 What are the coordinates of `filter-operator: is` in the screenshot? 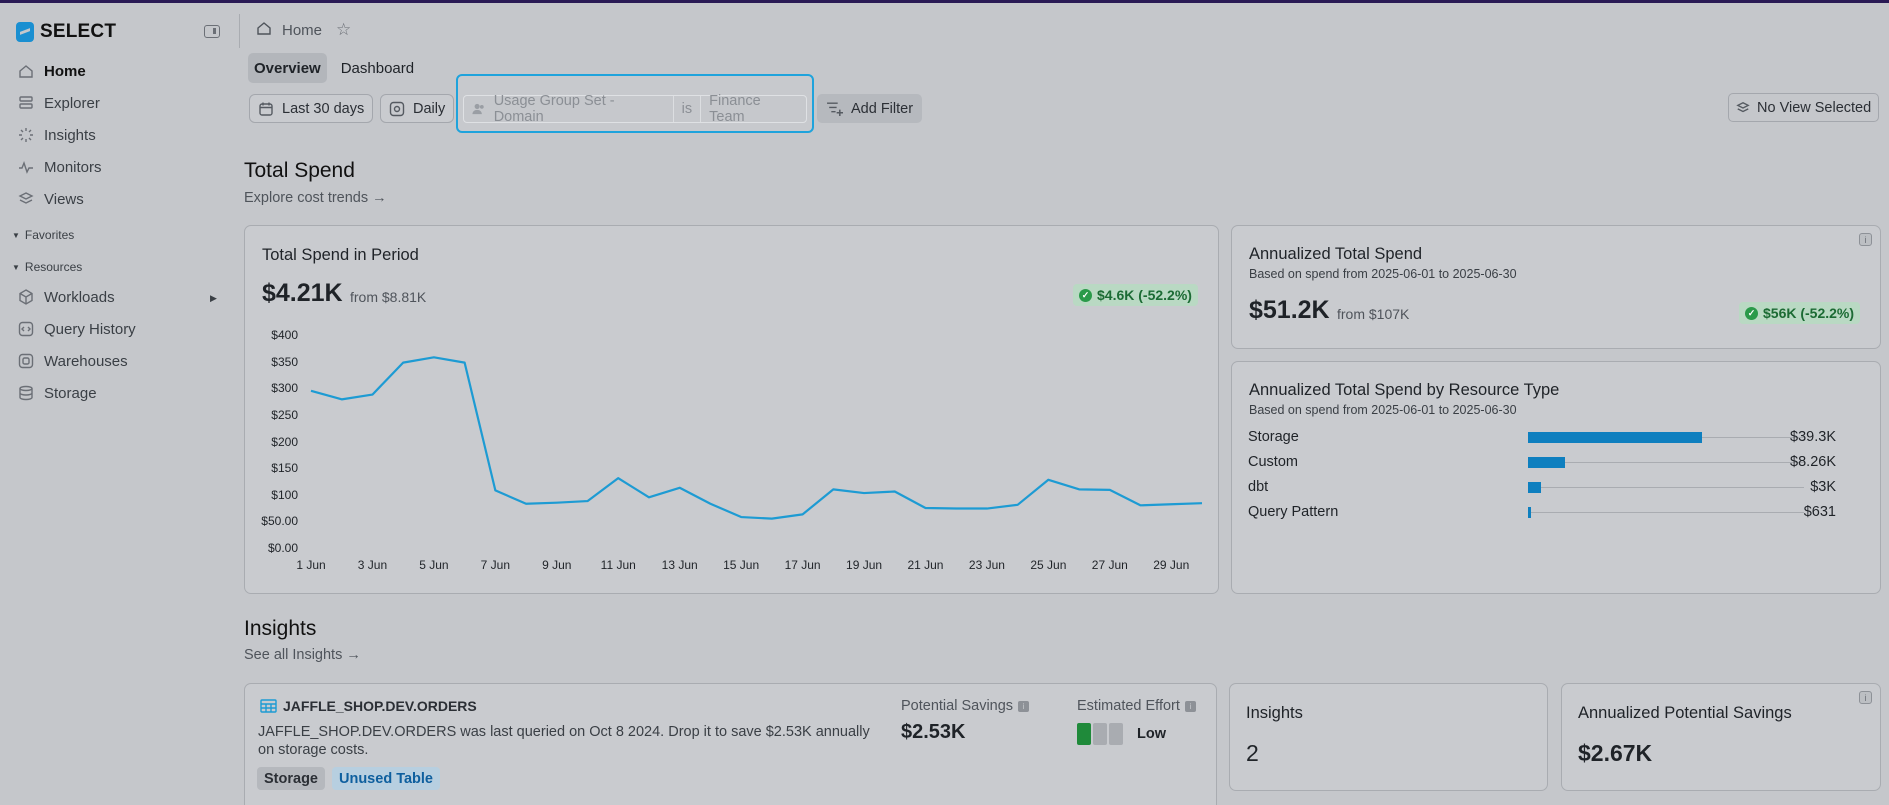 It's located at (688, 109).